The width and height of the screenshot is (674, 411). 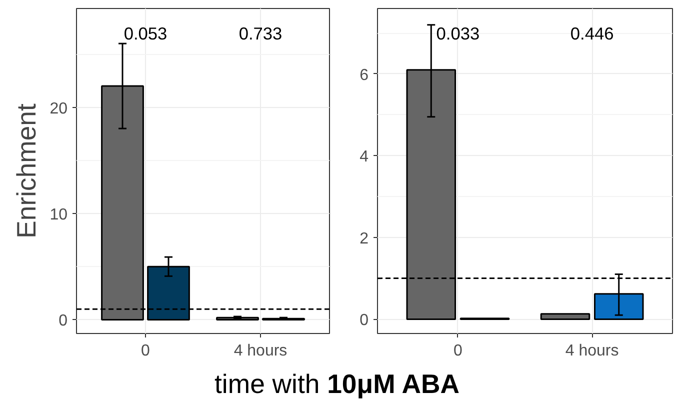 I want to click on y-tick-label: 6, so click(x=364, y=75).